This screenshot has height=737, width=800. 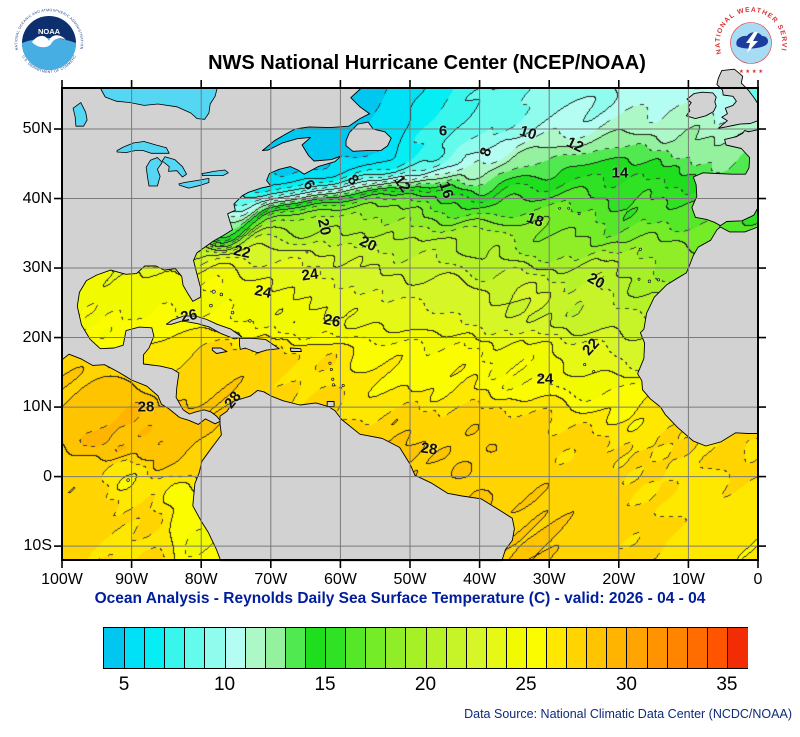 What do you see at coordinates (758, 579) in the screenshot?
I see `lon-label-0: 0` at bounding box center [758, 579].